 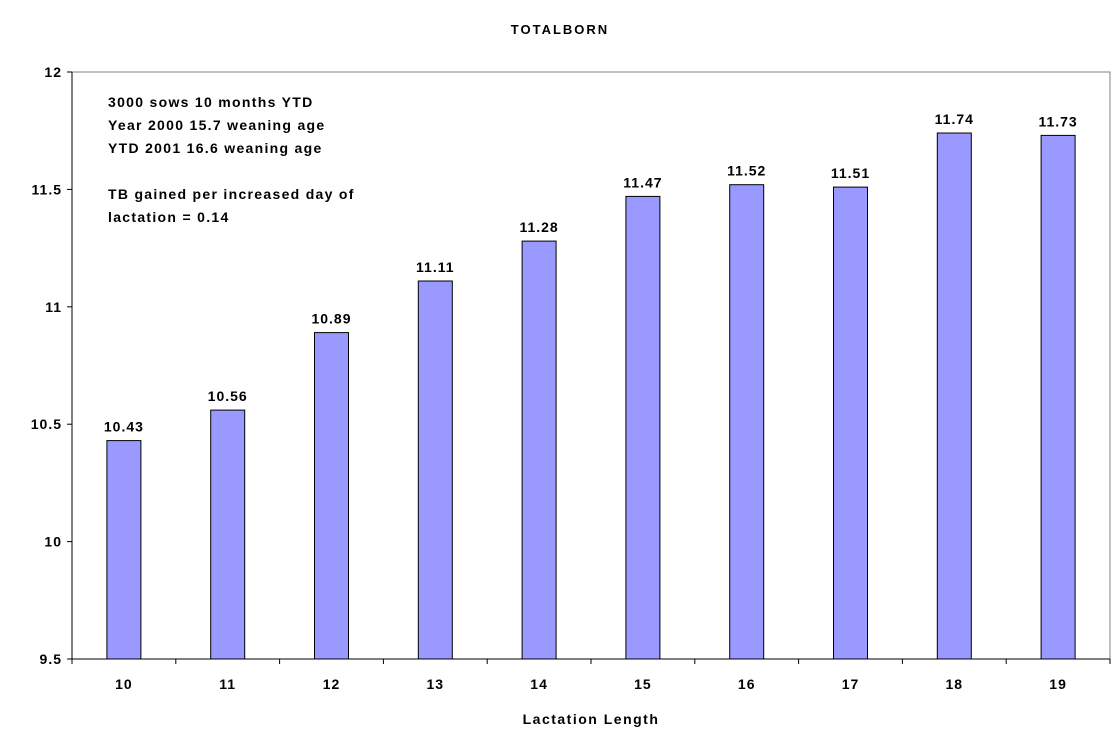 What do you see at coordinates (53, 72) in the screenshot?
I see `y-tick-label: 12` at bounding box center [53, 72].